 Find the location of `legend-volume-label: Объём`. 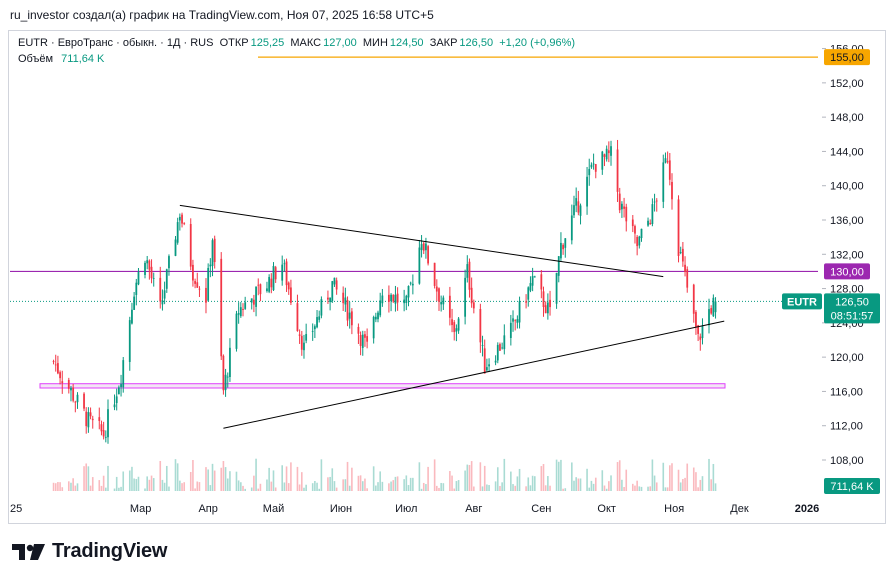

legend-volume-label: Объём is located at coordinates (36, 59).